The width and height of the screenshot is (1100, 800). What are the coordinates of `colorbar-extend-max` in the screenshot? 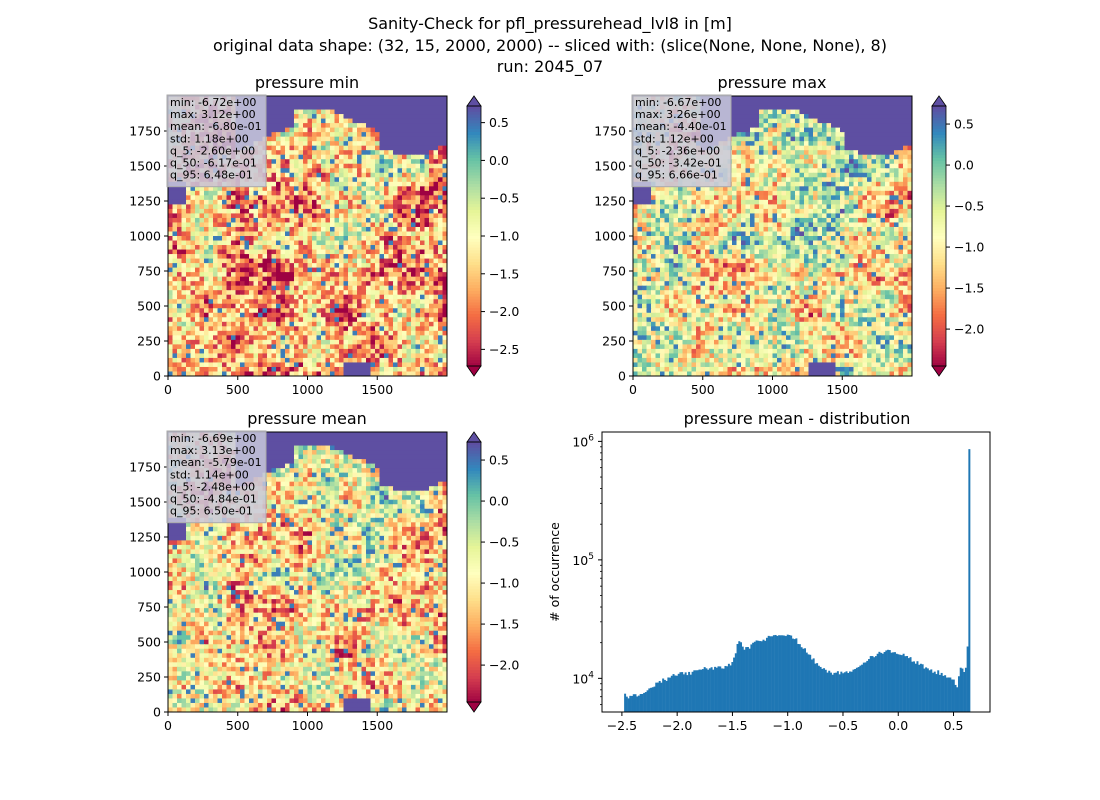 It's located at (474, 101).